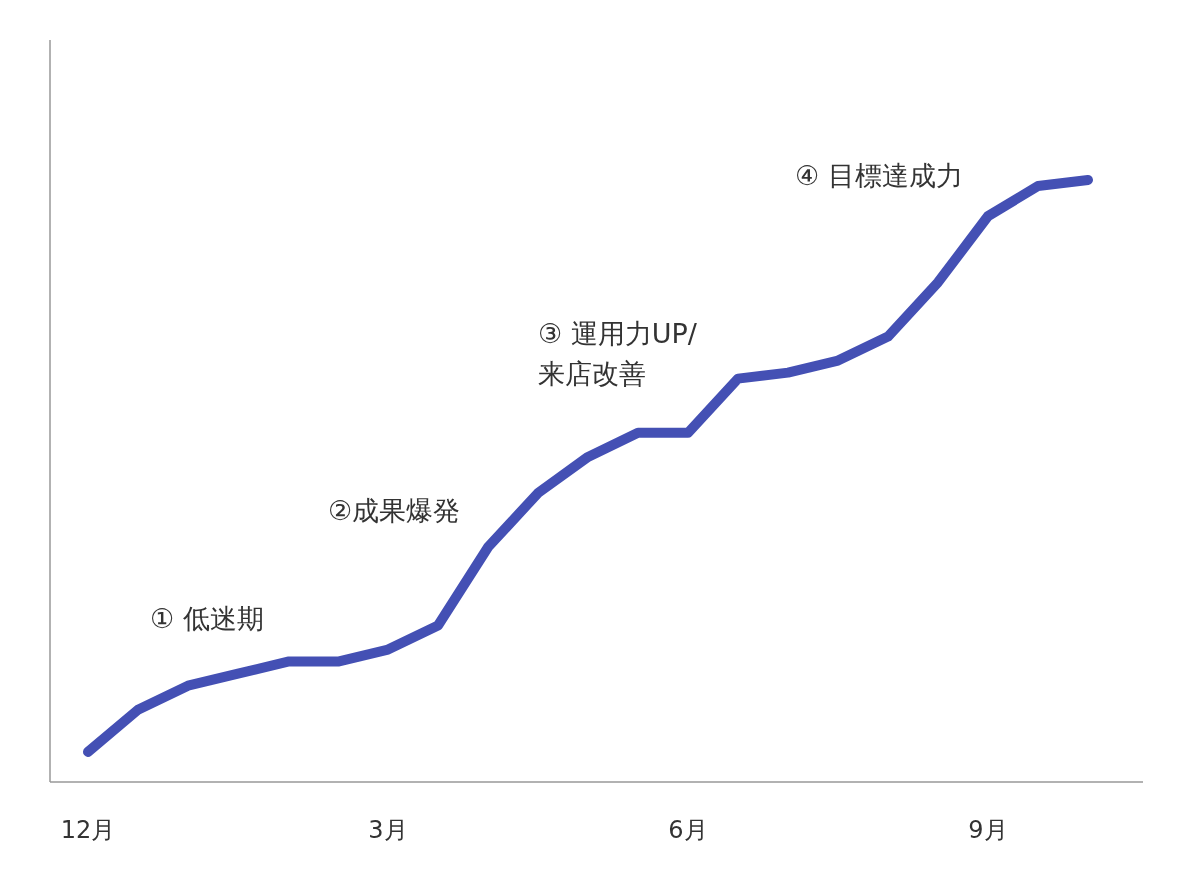 The image size is (1200, 884). What do you see at coordinates (207, 618) in the screenshot?
I see `annotation: ① 低迷期` at bounding box center [207, 618].